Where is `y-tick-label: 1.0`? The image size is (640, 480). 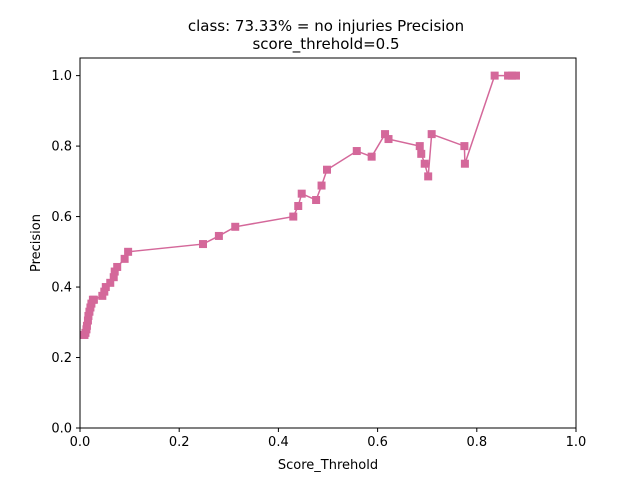
y-tick-label: 1.0 is located at coordinates (61, 76).